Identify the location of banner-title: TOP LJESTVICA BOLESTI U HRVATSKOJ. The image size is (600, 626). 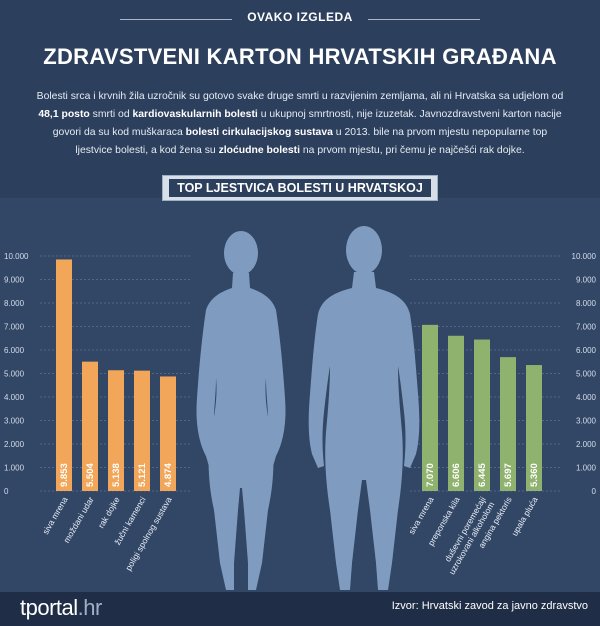
(300, 188).